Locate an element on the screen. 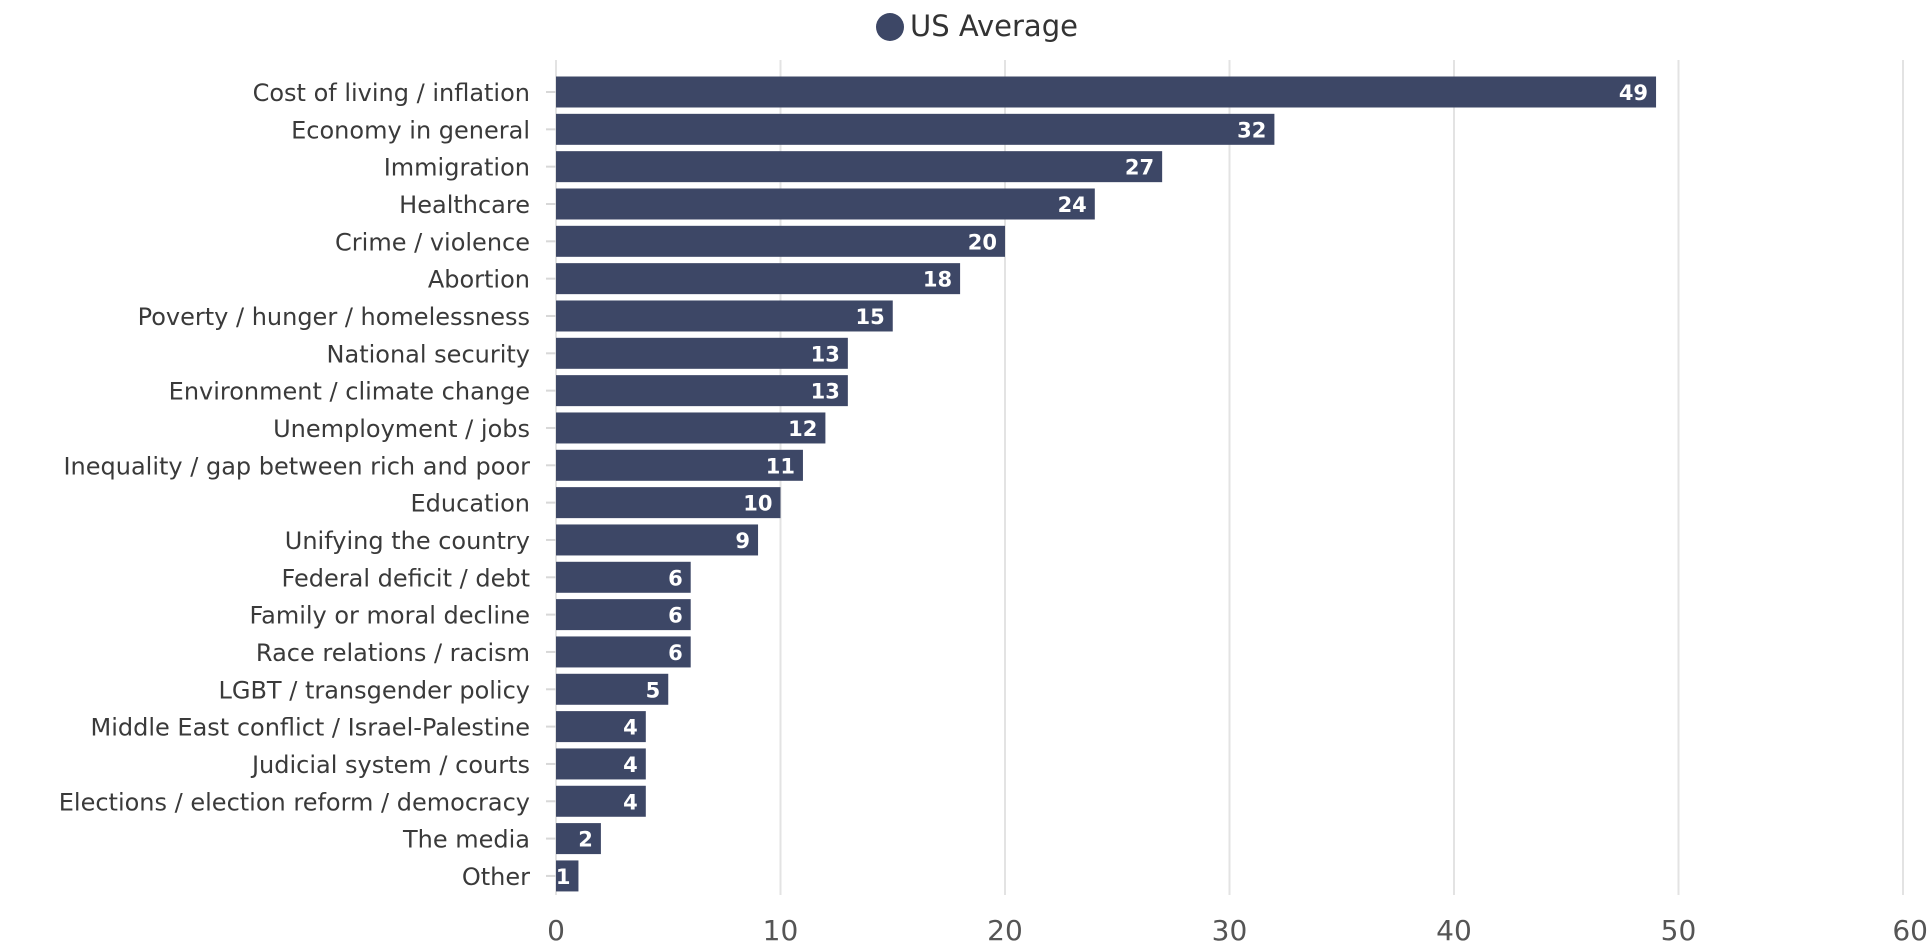  category-label-unifying-the-country: Unifying the country is located at coordinates (407, 541).